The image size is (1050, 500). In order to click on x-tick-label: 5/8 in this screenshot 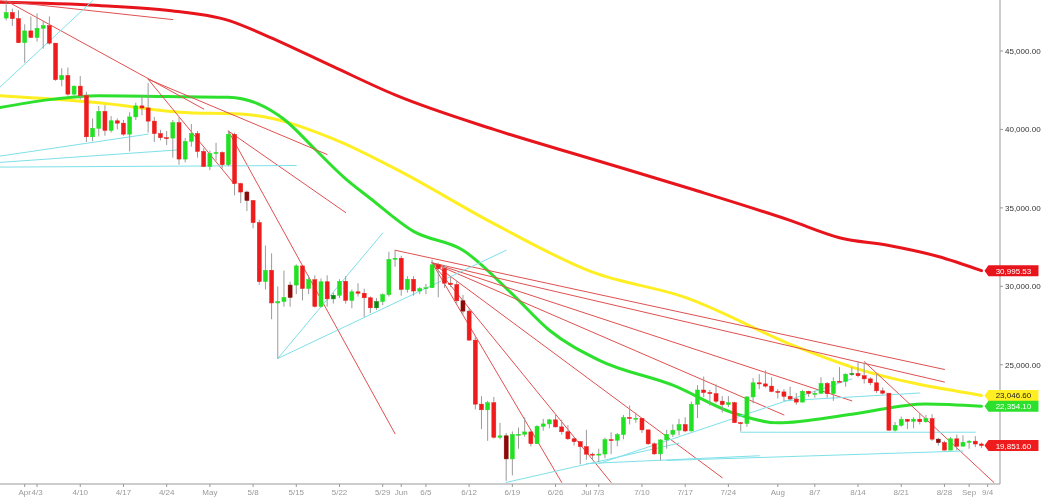, I will do `click(253, 492)`.